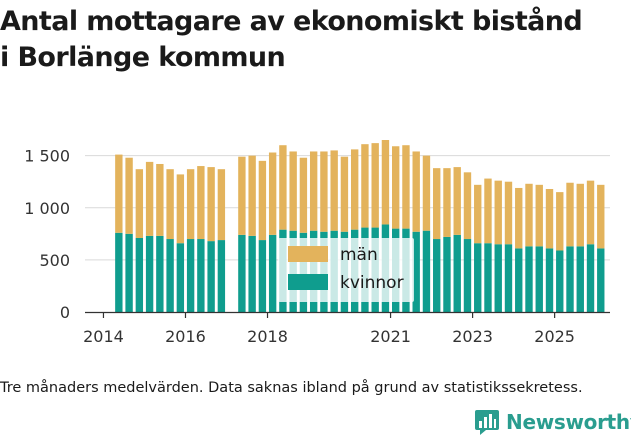 This screenshot has width=631, height=439. I want to click on x-tick-label: 2025, so click(554, 336).